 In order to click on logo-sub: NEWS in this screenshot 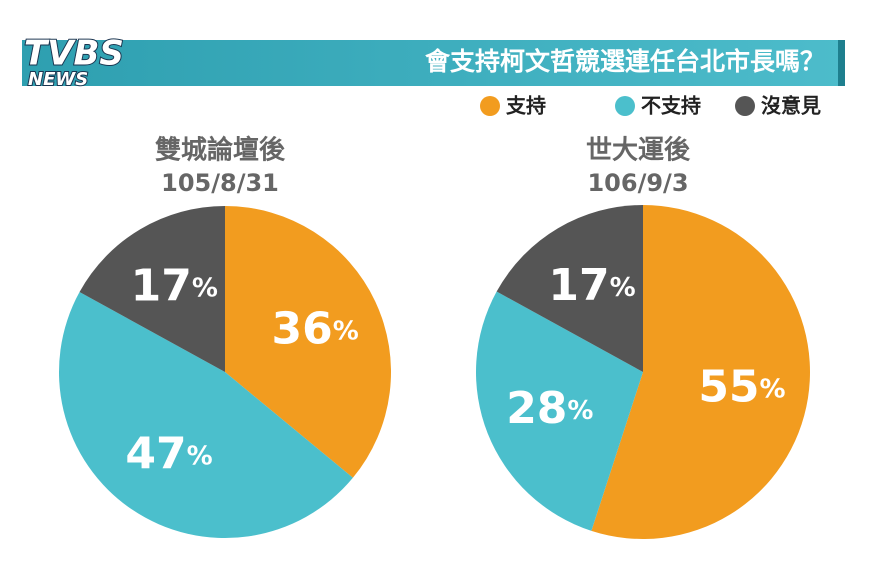, I will do `click(58, 79)`.